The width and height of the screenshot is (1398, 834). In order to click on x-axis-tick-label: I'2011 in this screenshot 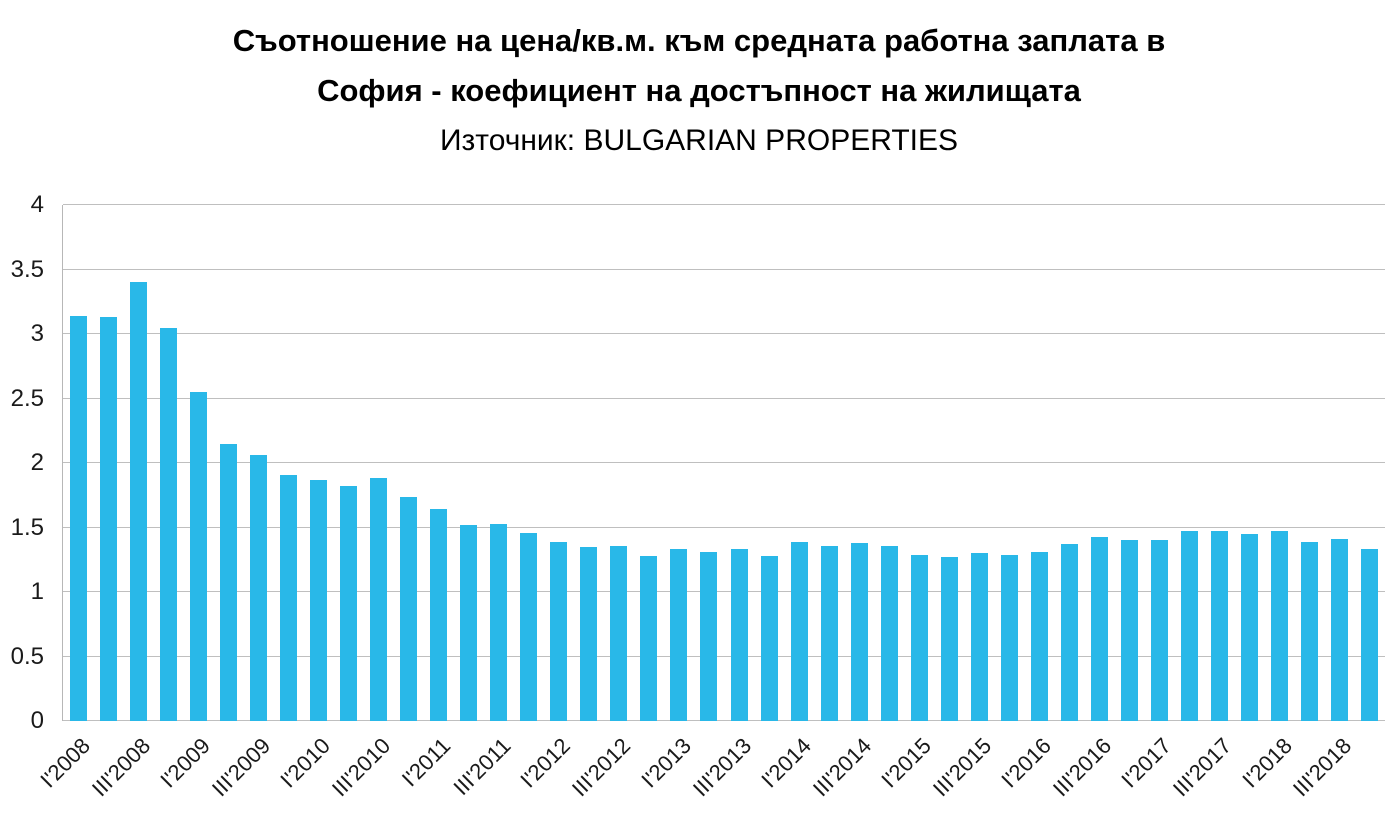, I will do `click(426, 762)`.